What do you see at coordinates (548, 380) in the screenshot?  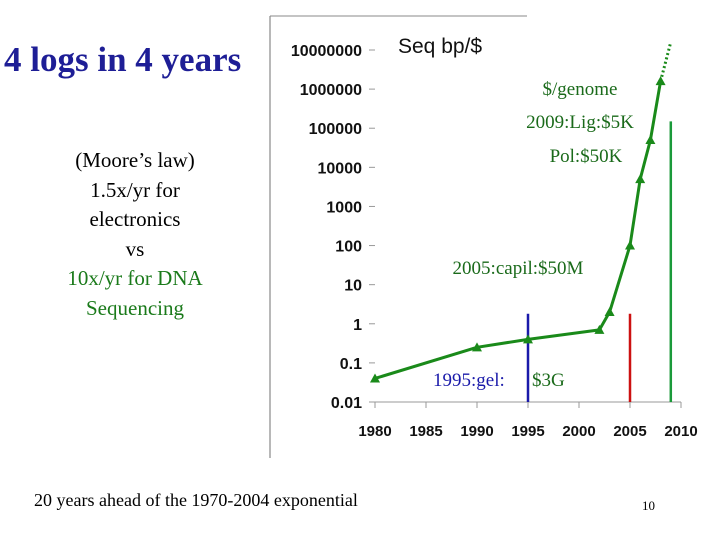 I see `annotation-gel-cost: $3G` at bounding box center [548, 380].